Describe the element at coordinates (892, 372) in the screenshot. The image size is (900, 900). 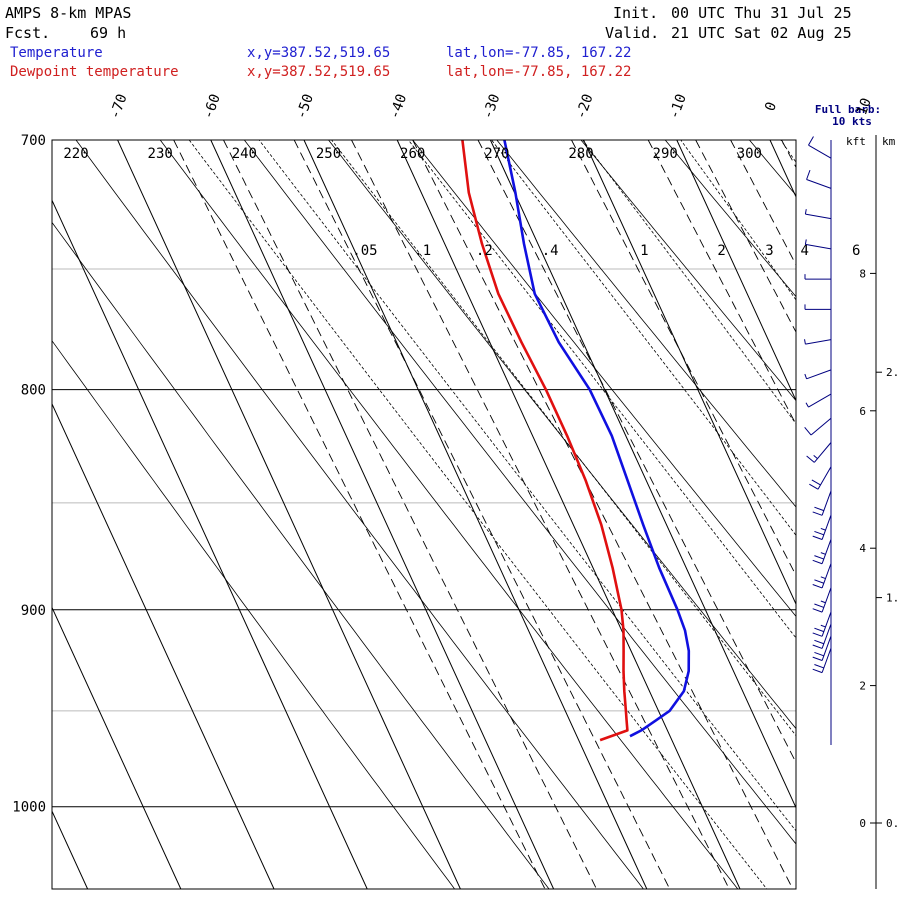
I see `km-label-2: 2.` at that location.